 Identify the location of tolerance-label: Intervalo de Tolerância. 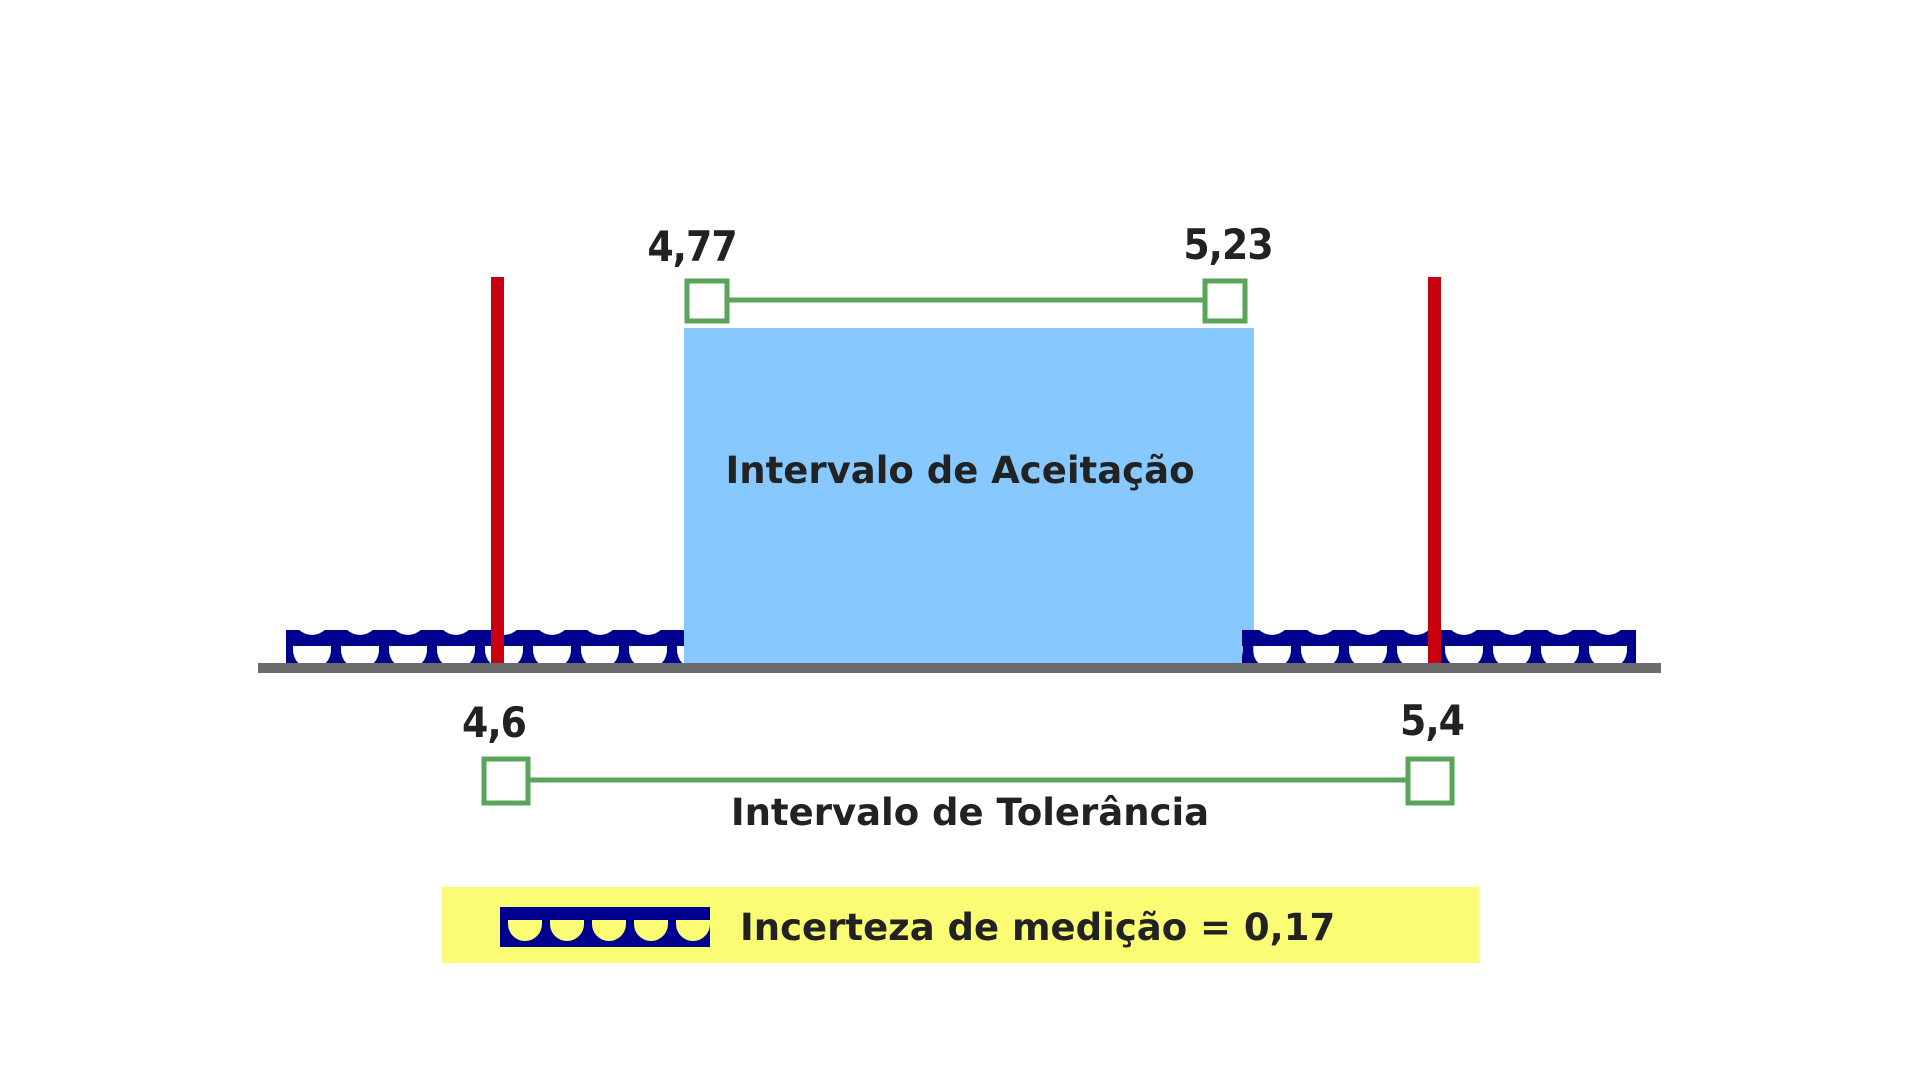
(970, 812).